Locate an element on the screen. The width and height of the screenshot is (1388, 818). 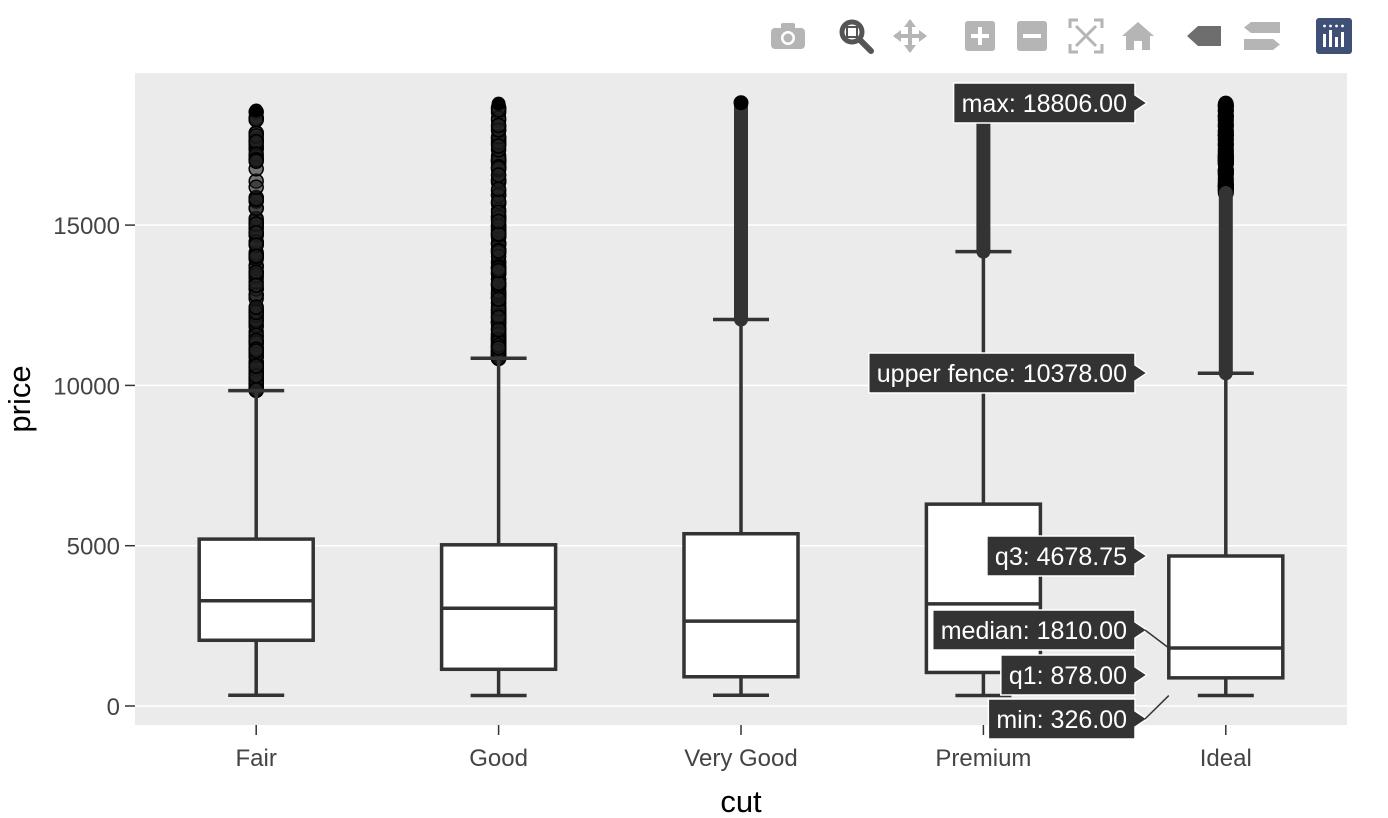
zoom-in-button is located at coordinates (980, 38).